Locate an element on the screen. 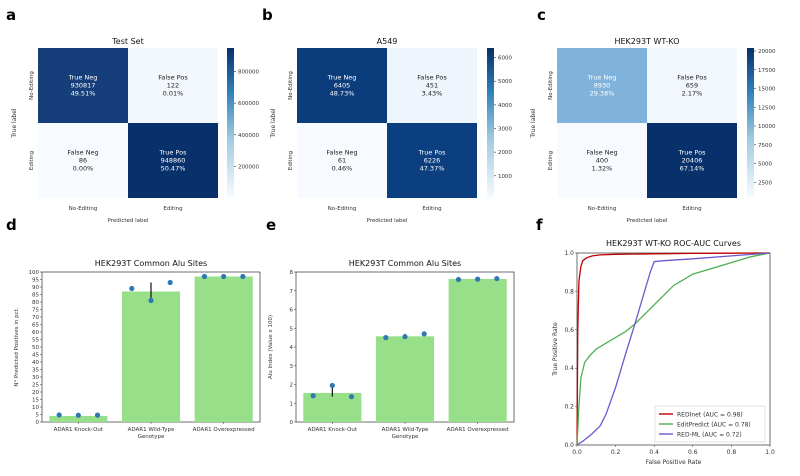 This screenshot has height=476, width=800. y-tick-label: 90 is located at coordinates (35, 288).